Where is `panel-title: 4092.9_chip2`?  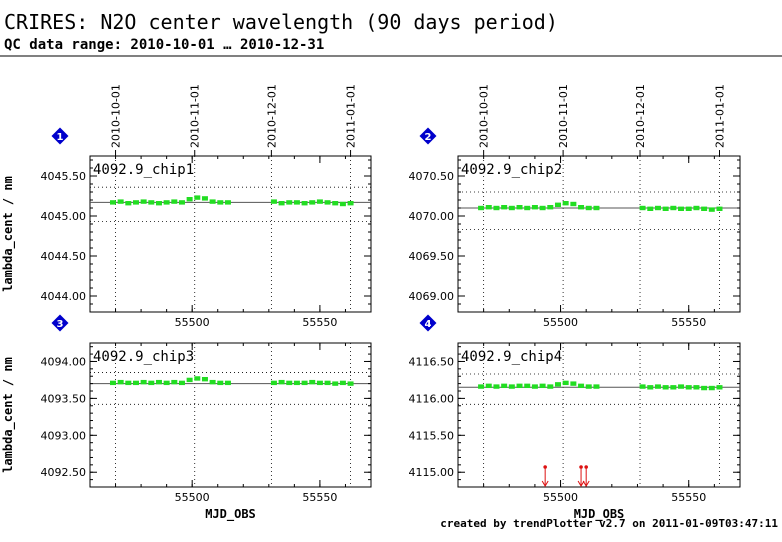 panel-title: 4092.9_chip2 is located at coordinates (511, 170).